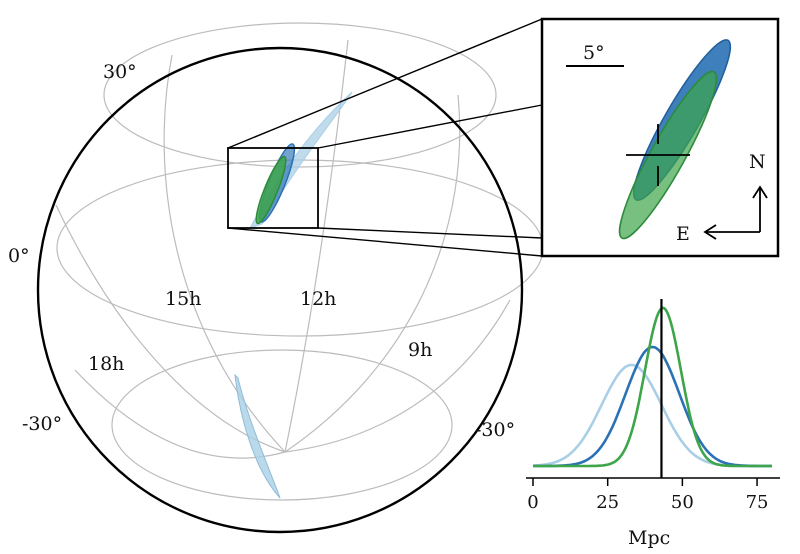 The height and width of the screenshot is (554, 800). Describe the element at coordinates (760, 192) in the screenshot. I see `compass-north-arrowhead` at that location.